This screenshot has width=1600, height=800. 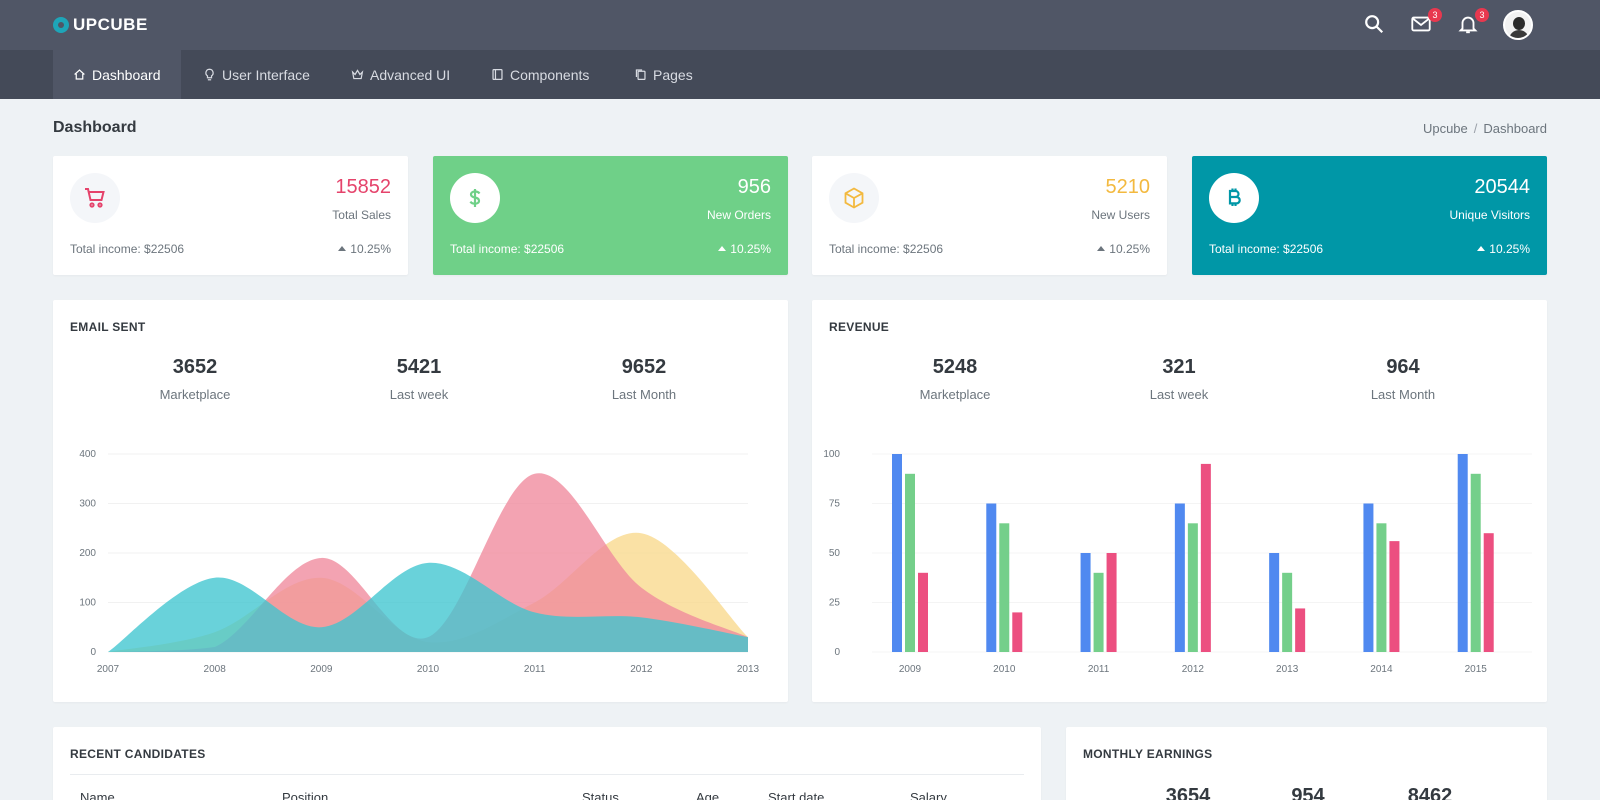 What do you see at coordinates (991, 577) in the screenshot?
I see `bar-2010-s1` at bounding box center [991, 577].